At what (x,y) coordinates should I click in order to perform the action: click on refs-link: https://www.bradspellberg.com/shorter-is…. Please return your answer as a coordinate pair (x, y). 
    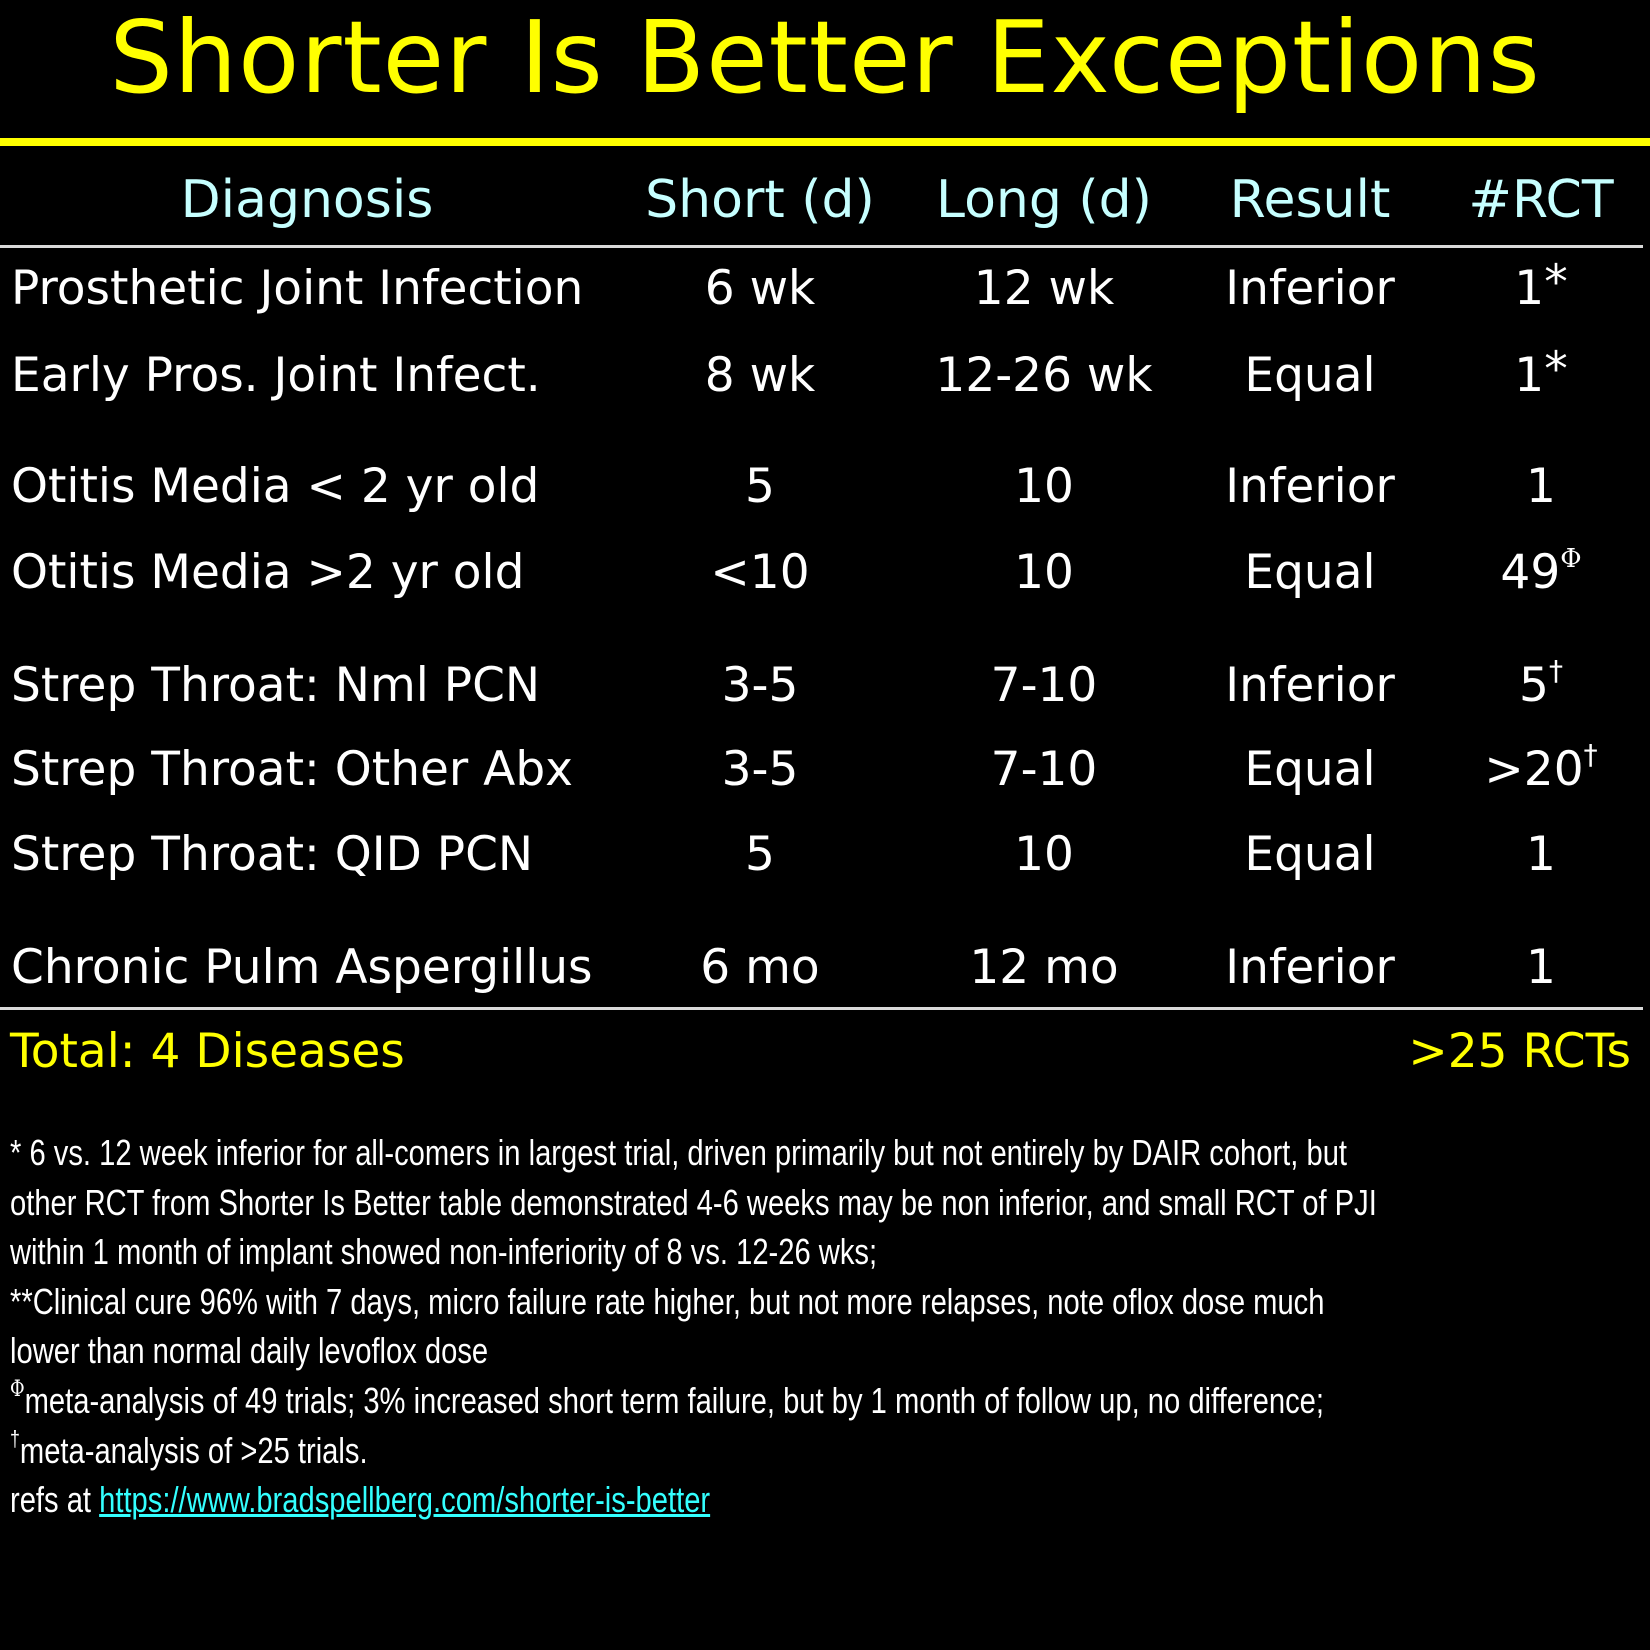
    Looking at the image, I should click on (405, 1500).